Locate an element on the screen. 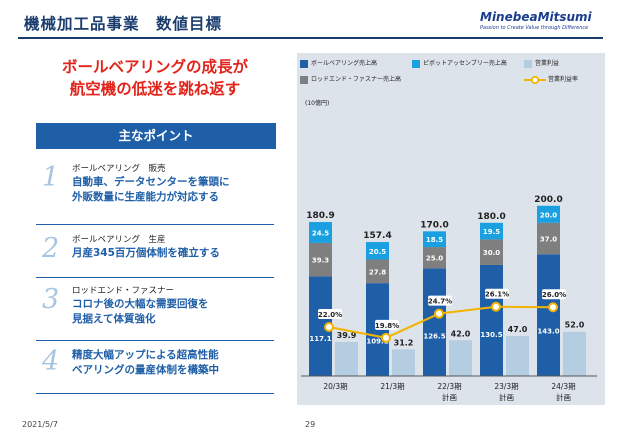 The width and height of the screenshot is (621, 438). data-label-margin: 26.1% is located at coordinates (497, 295).